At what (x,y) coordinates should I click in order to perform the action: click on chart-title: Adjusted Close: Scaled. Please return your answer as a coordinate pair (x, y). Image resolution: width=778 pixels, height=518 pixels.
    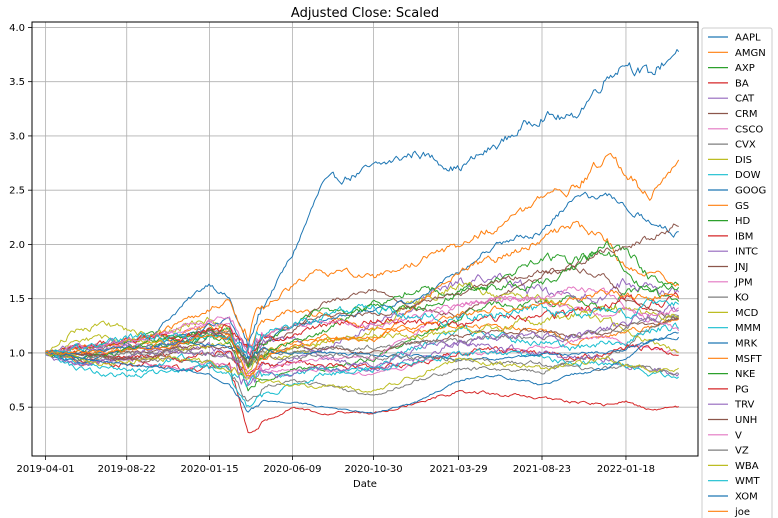
    Looking at the image, I should click on (365, 13).